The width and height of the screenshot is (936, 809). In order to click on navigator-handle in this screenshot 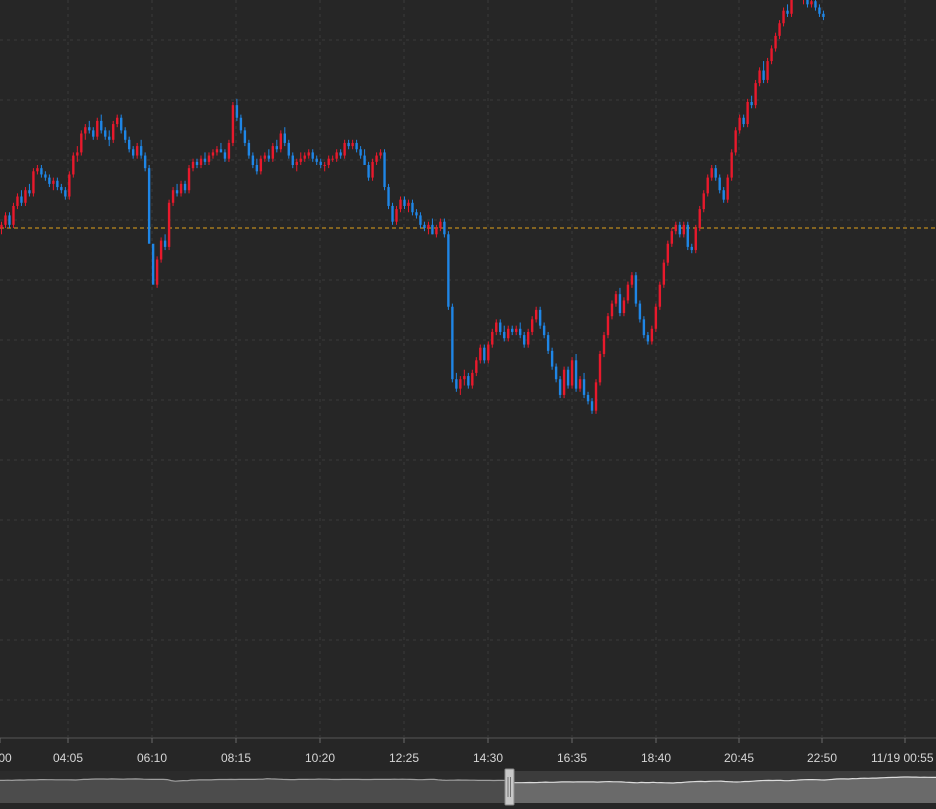, I will do `click(509, 787)`.